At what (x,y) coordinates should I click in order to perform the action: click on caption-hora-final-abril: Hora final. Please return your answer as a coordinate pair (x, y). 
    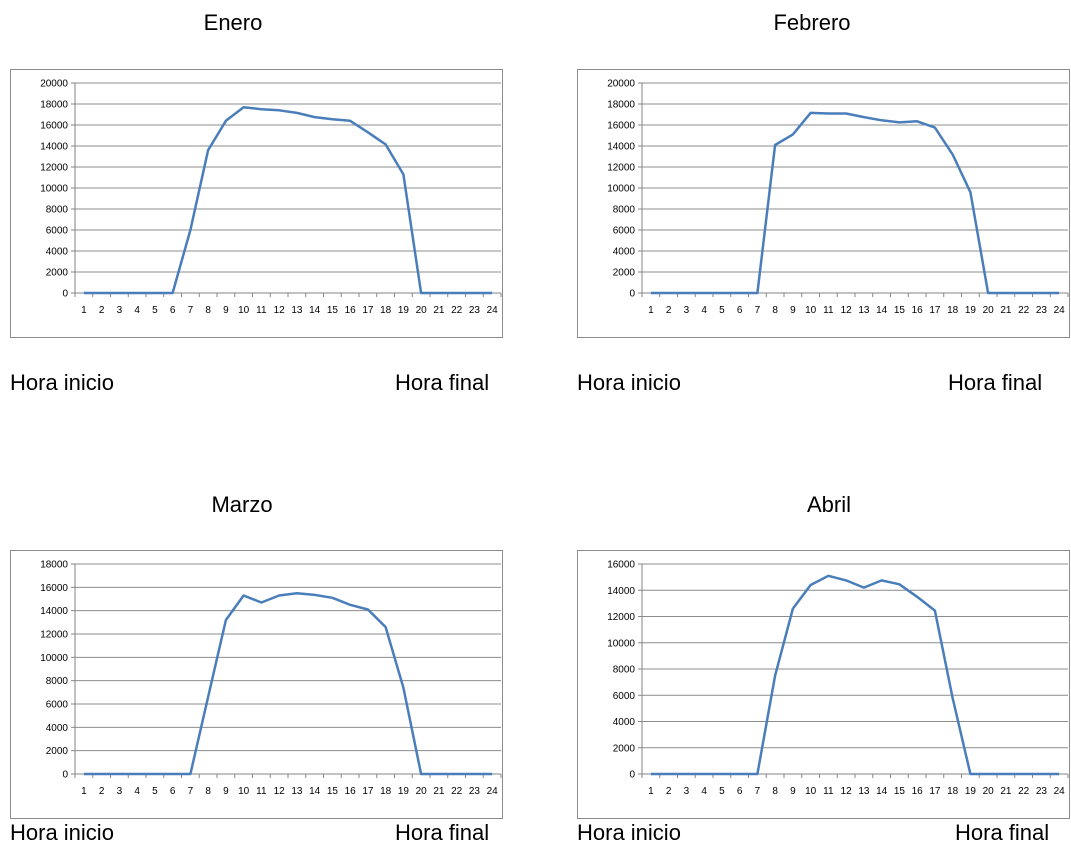
    Looking at the image, I should click on (1002, 833).